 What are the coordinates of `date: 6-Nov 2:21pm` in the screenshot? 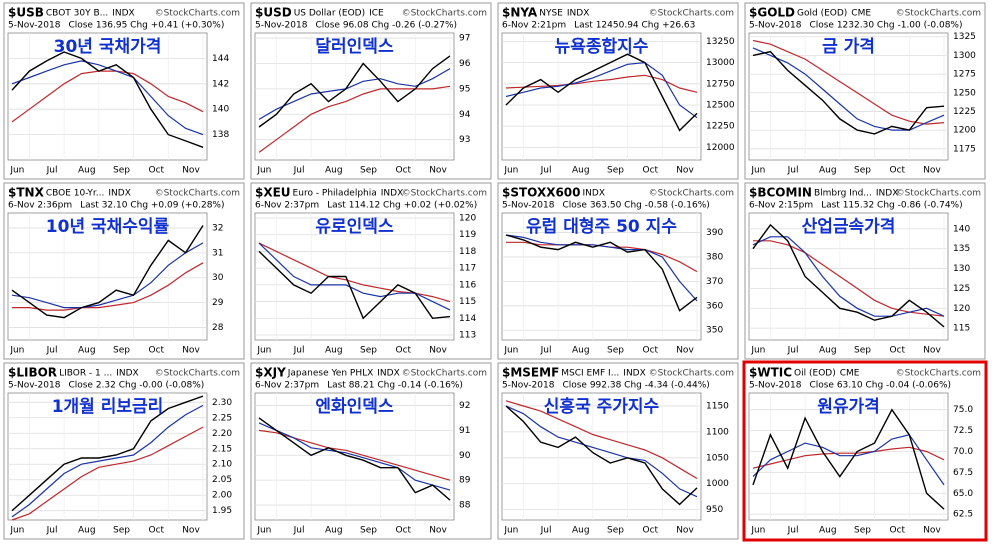 It's located at (534, 26).